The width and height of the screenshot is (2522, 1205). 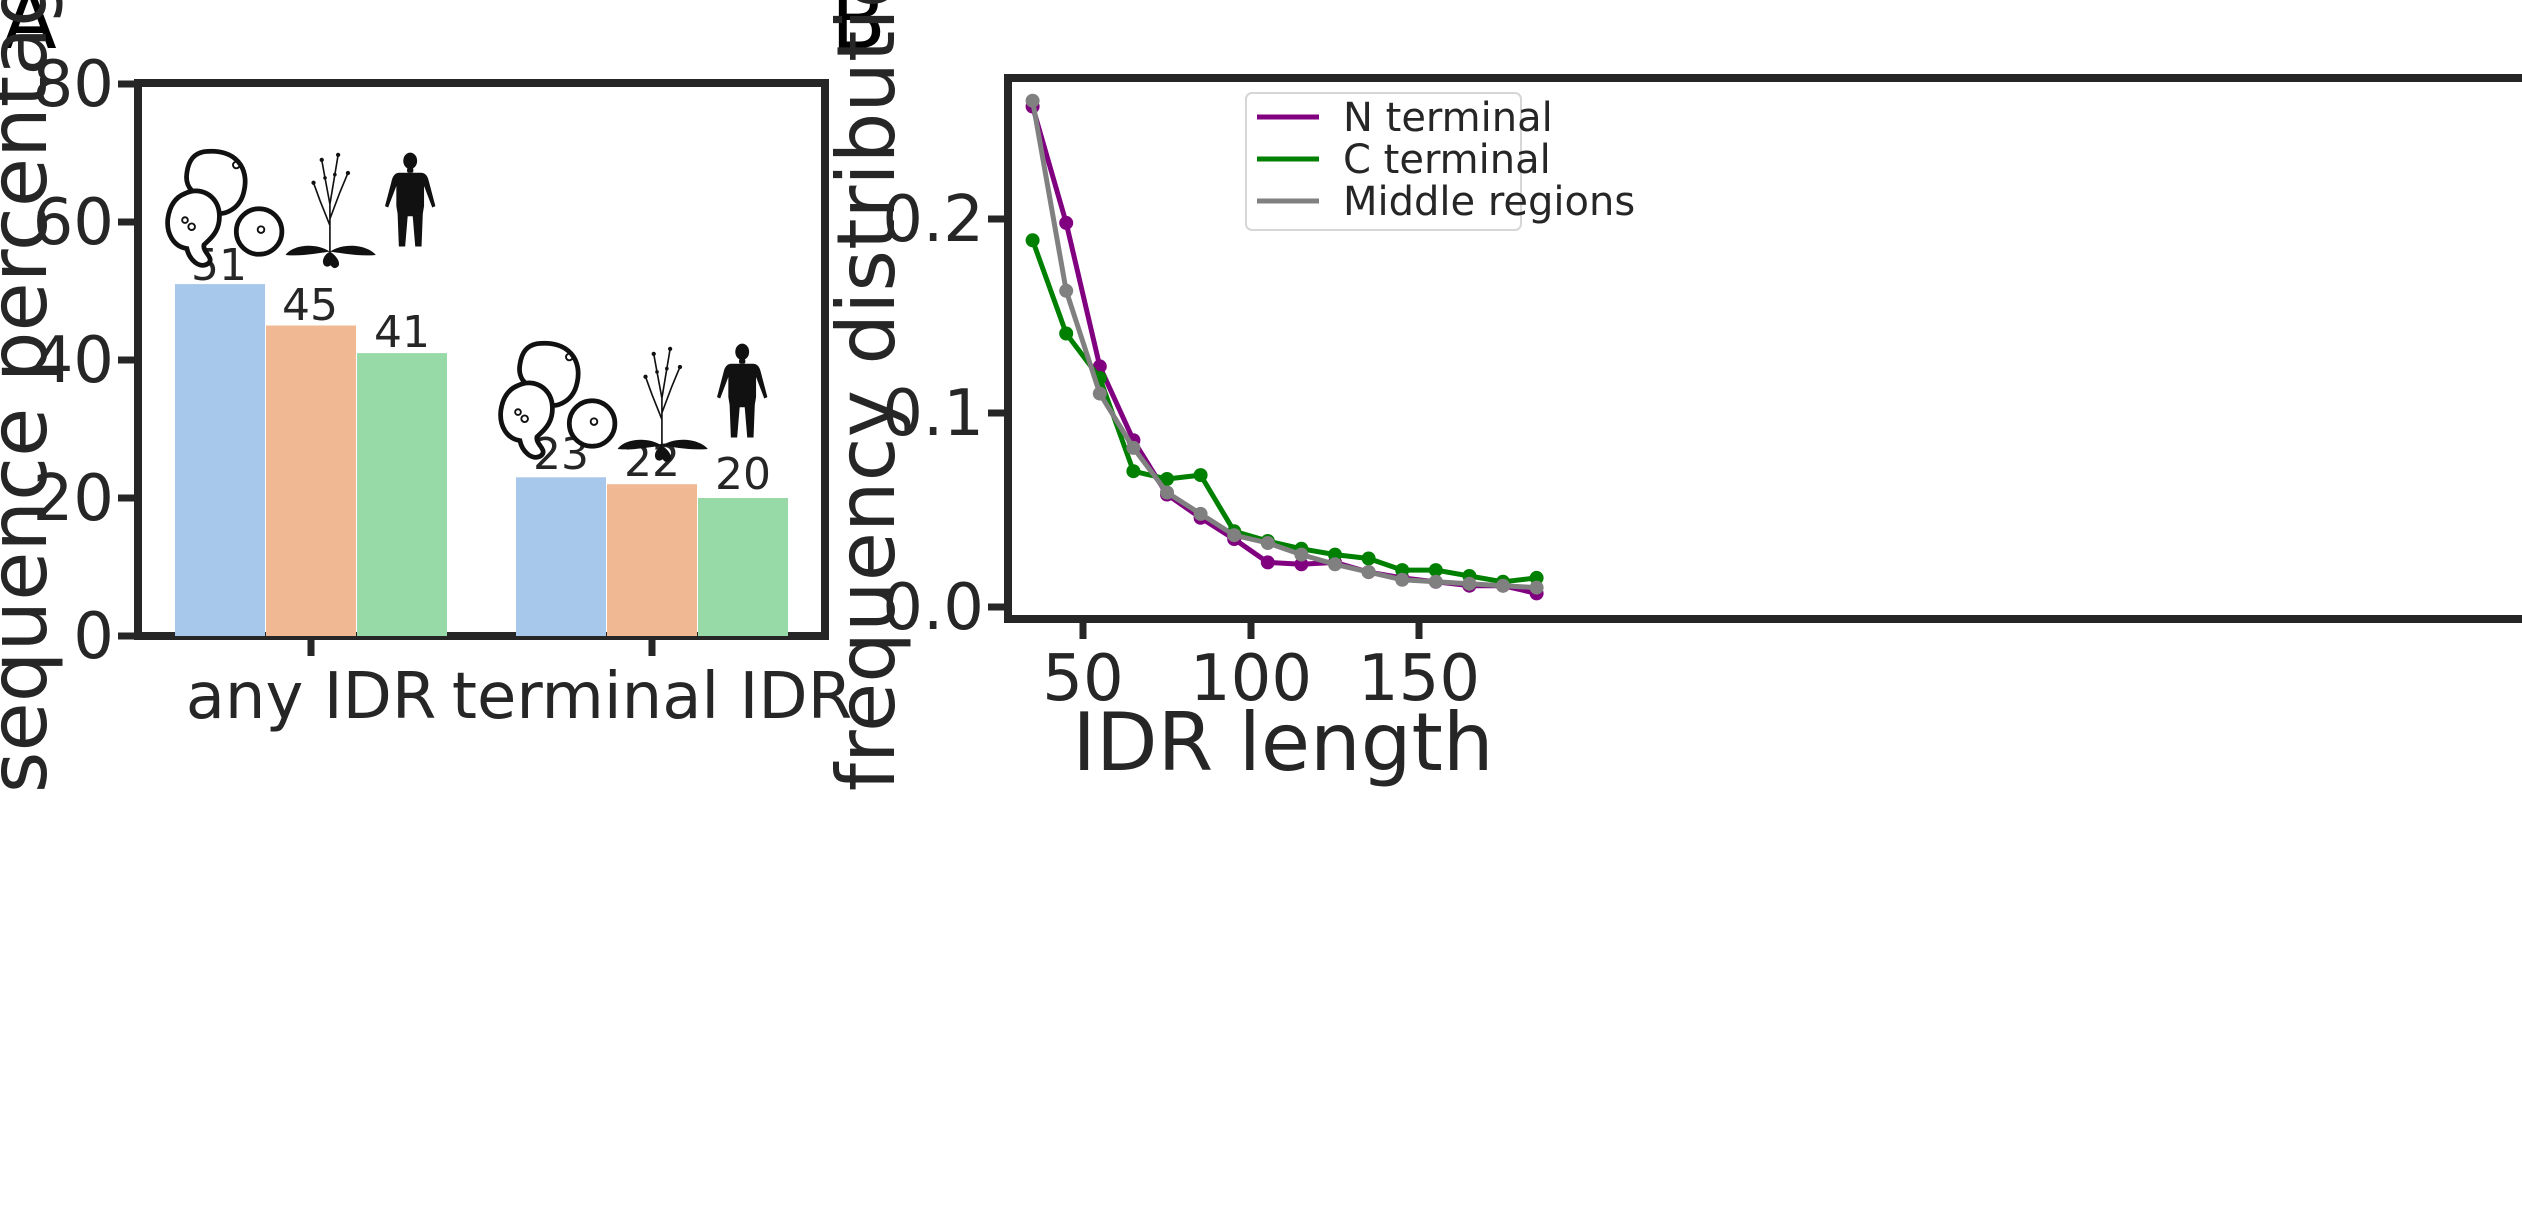 I want to click on panel-b-y-axis: 0.0 0.1 0.2 frequency distribution, so click(x=914, y=395).